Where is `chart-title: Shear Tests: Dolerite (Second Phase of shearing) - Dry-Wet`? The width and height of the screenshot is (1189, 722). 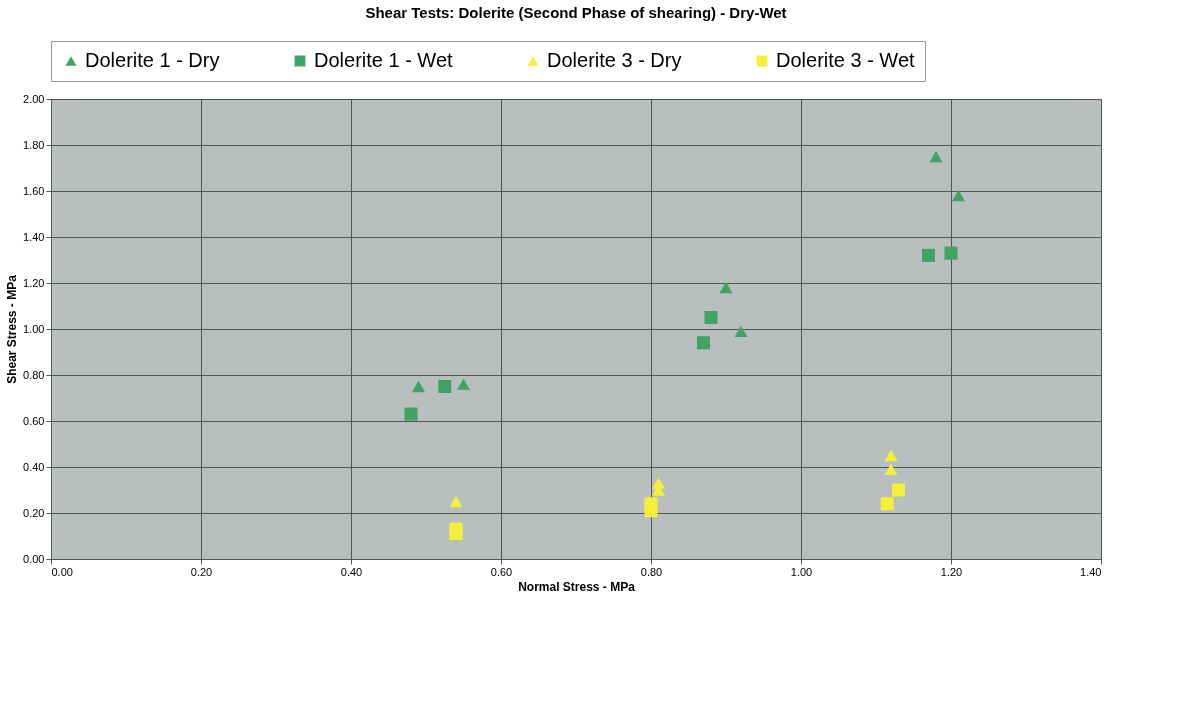 chart-title: Shear Tests: Dolerite (Second Phase of shearing) - Dry-Wet is located at coordinates (576, 12).